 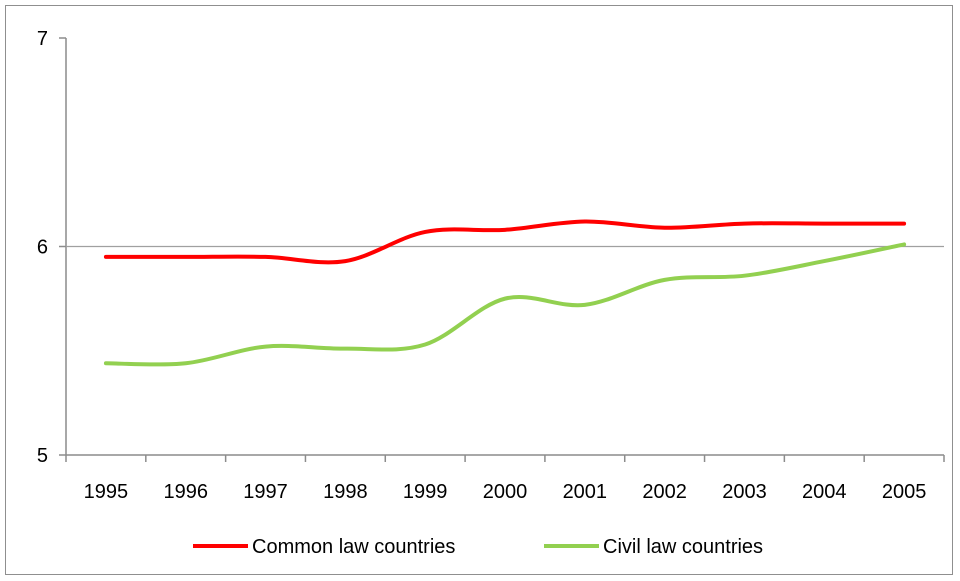 What do you see at coordinates (683, 547) in the screenshot?
I see `legend-label-civil-law-countries: Civil law countries` at bounding box center [683, 547].